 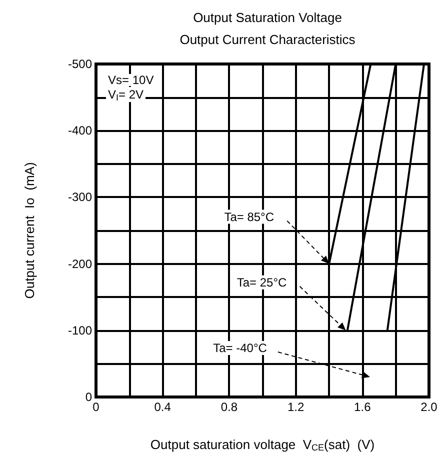 I want to click on y-tick-label: -100, so click(x=80, y=330).